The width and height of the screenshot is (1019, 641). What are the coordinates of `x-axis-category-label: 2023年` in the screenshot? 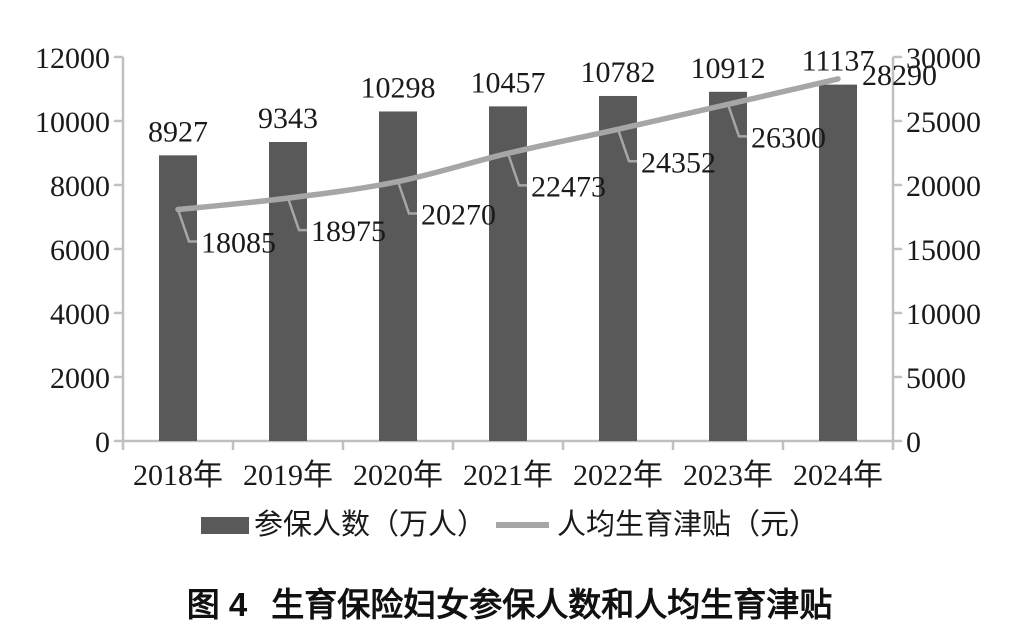 It's located at (728, 475).